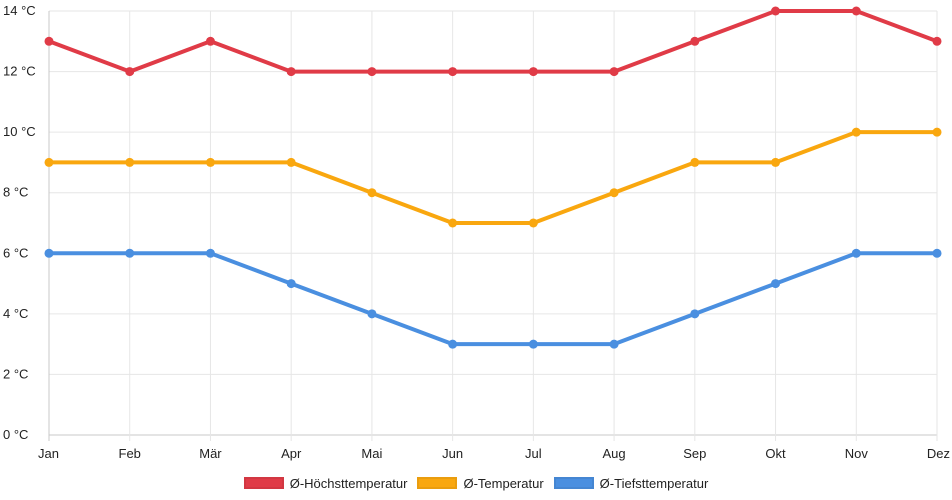 The image size is (952, 500). I want to click on y-tick-label: 6 °C, so click(15, 252).